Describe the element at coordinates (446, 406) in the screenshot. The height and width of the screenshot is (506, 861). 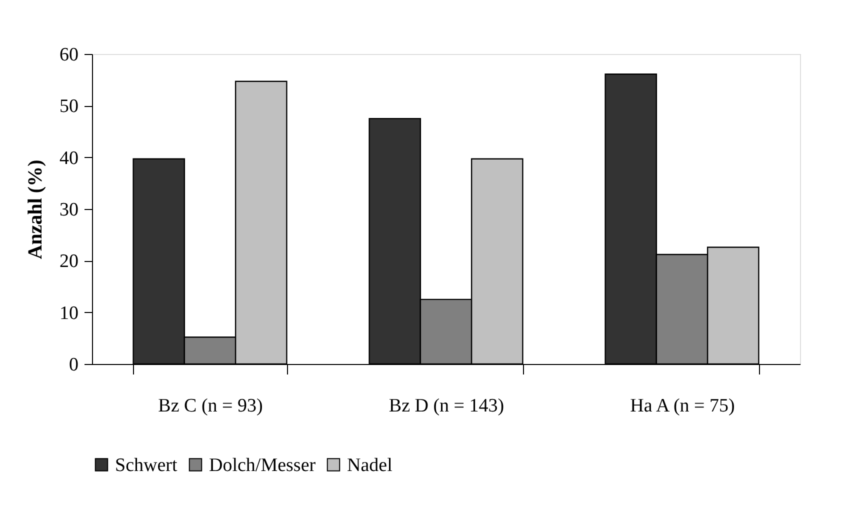
I see `x-tick-label: Bz D (n = 143)` at that location.